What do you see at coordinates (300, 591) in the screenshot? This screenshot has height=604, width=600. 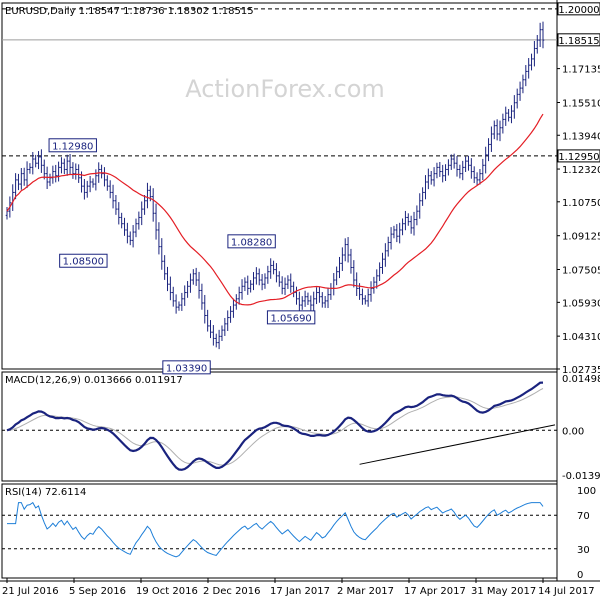 I see `x-tick-label: 17 Jan 2017` at bounding box center [300, 591].